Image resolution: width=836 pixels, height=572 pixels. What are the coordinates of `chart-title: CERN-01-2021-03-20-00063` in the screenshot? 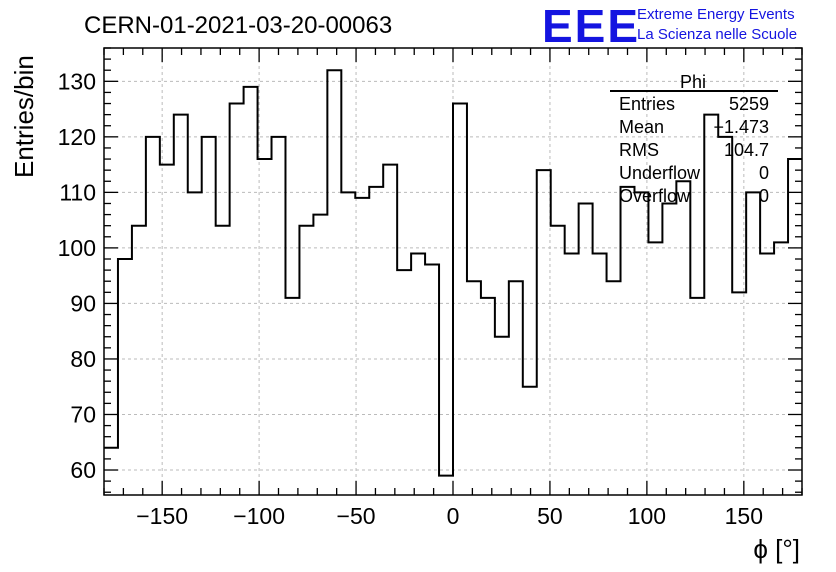 It's located at (238, 25).